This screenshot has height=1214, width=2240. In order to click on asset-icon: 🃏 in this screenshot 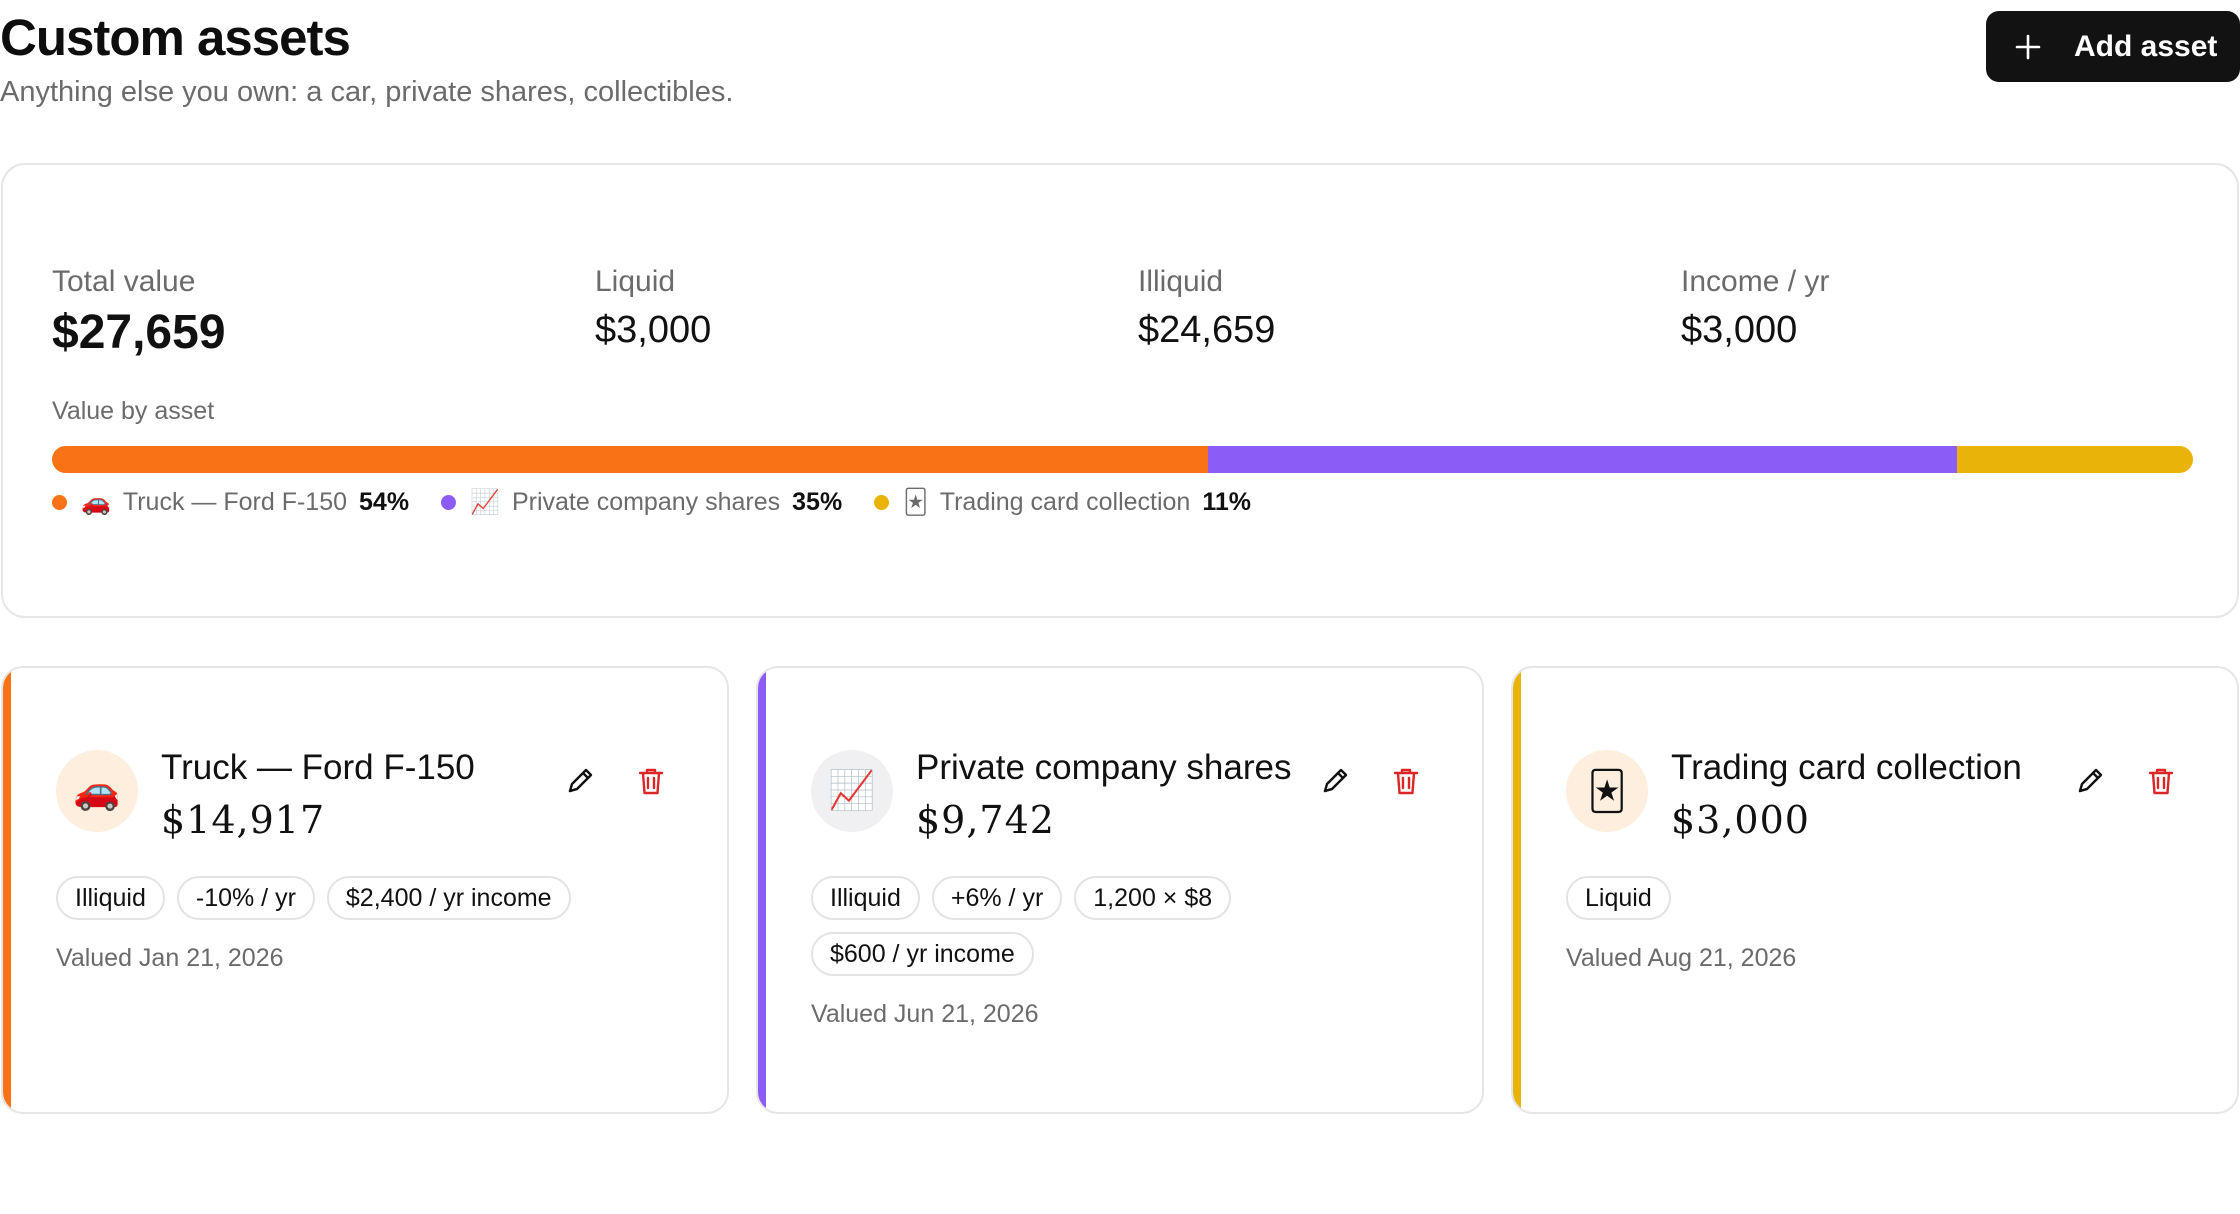, I will do `click(1607, 791)`.